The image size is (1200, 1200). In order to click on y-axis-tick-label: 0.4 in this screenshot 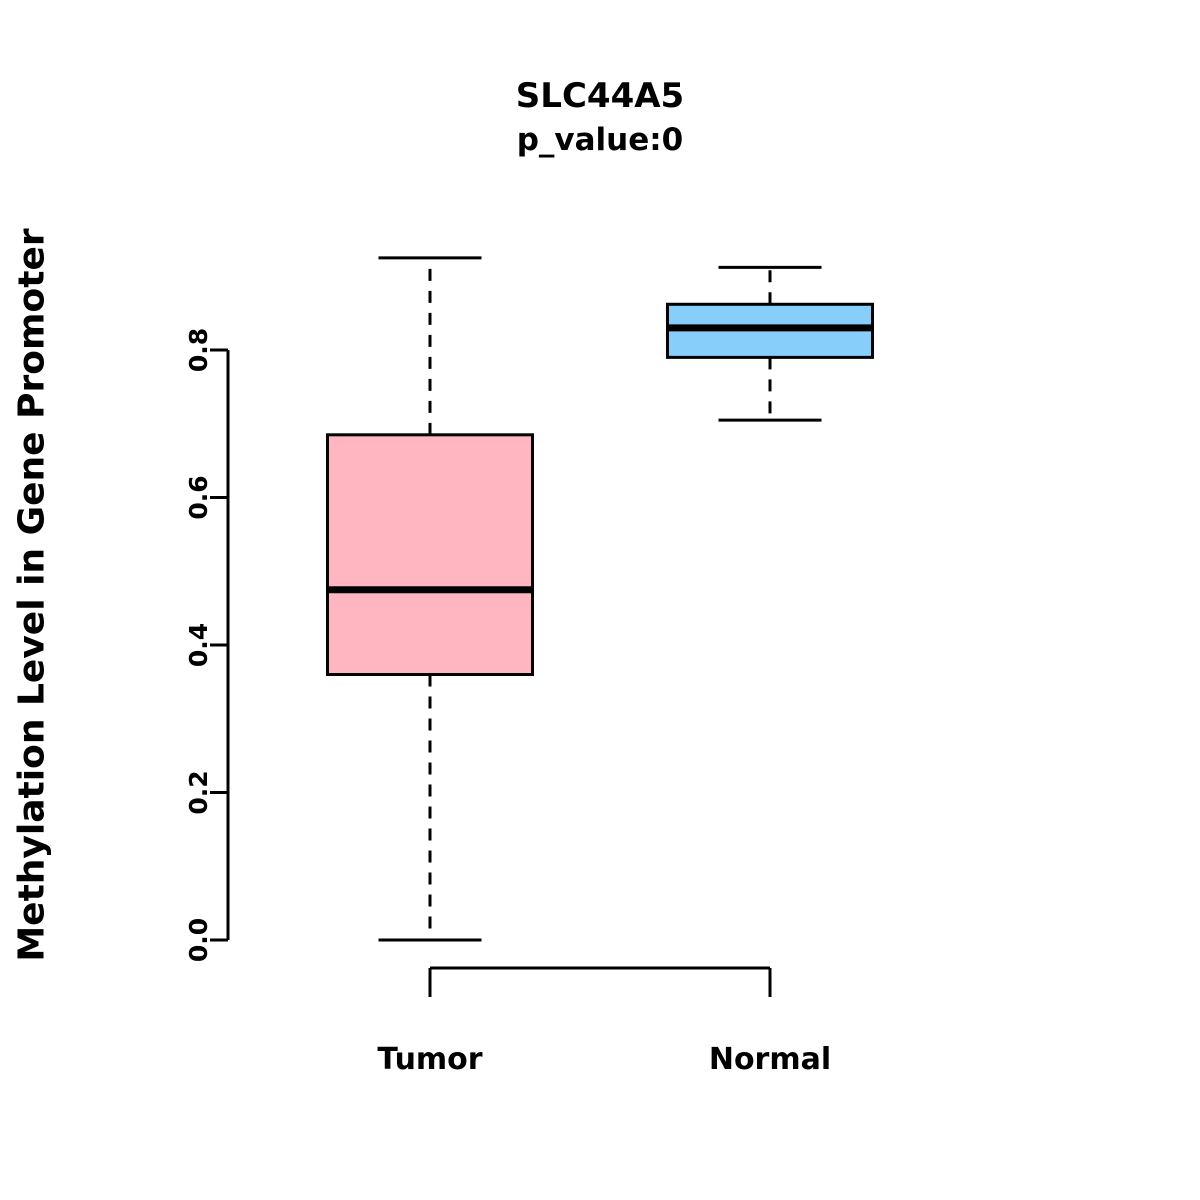, I will do `click(198, 645)`.